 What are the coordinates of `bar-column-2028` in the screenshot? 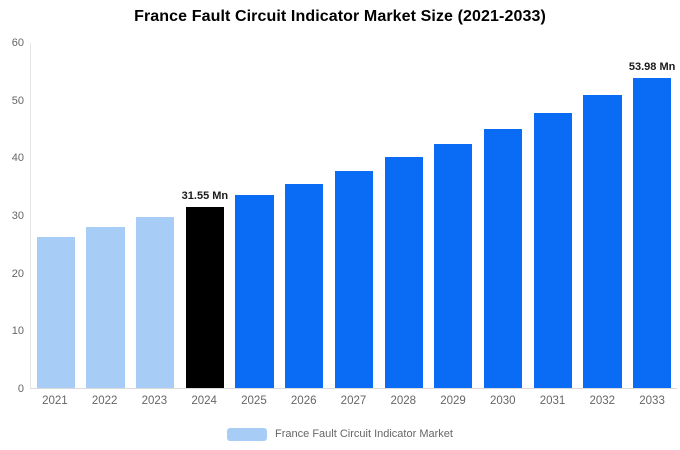 It's located at (404, 215).